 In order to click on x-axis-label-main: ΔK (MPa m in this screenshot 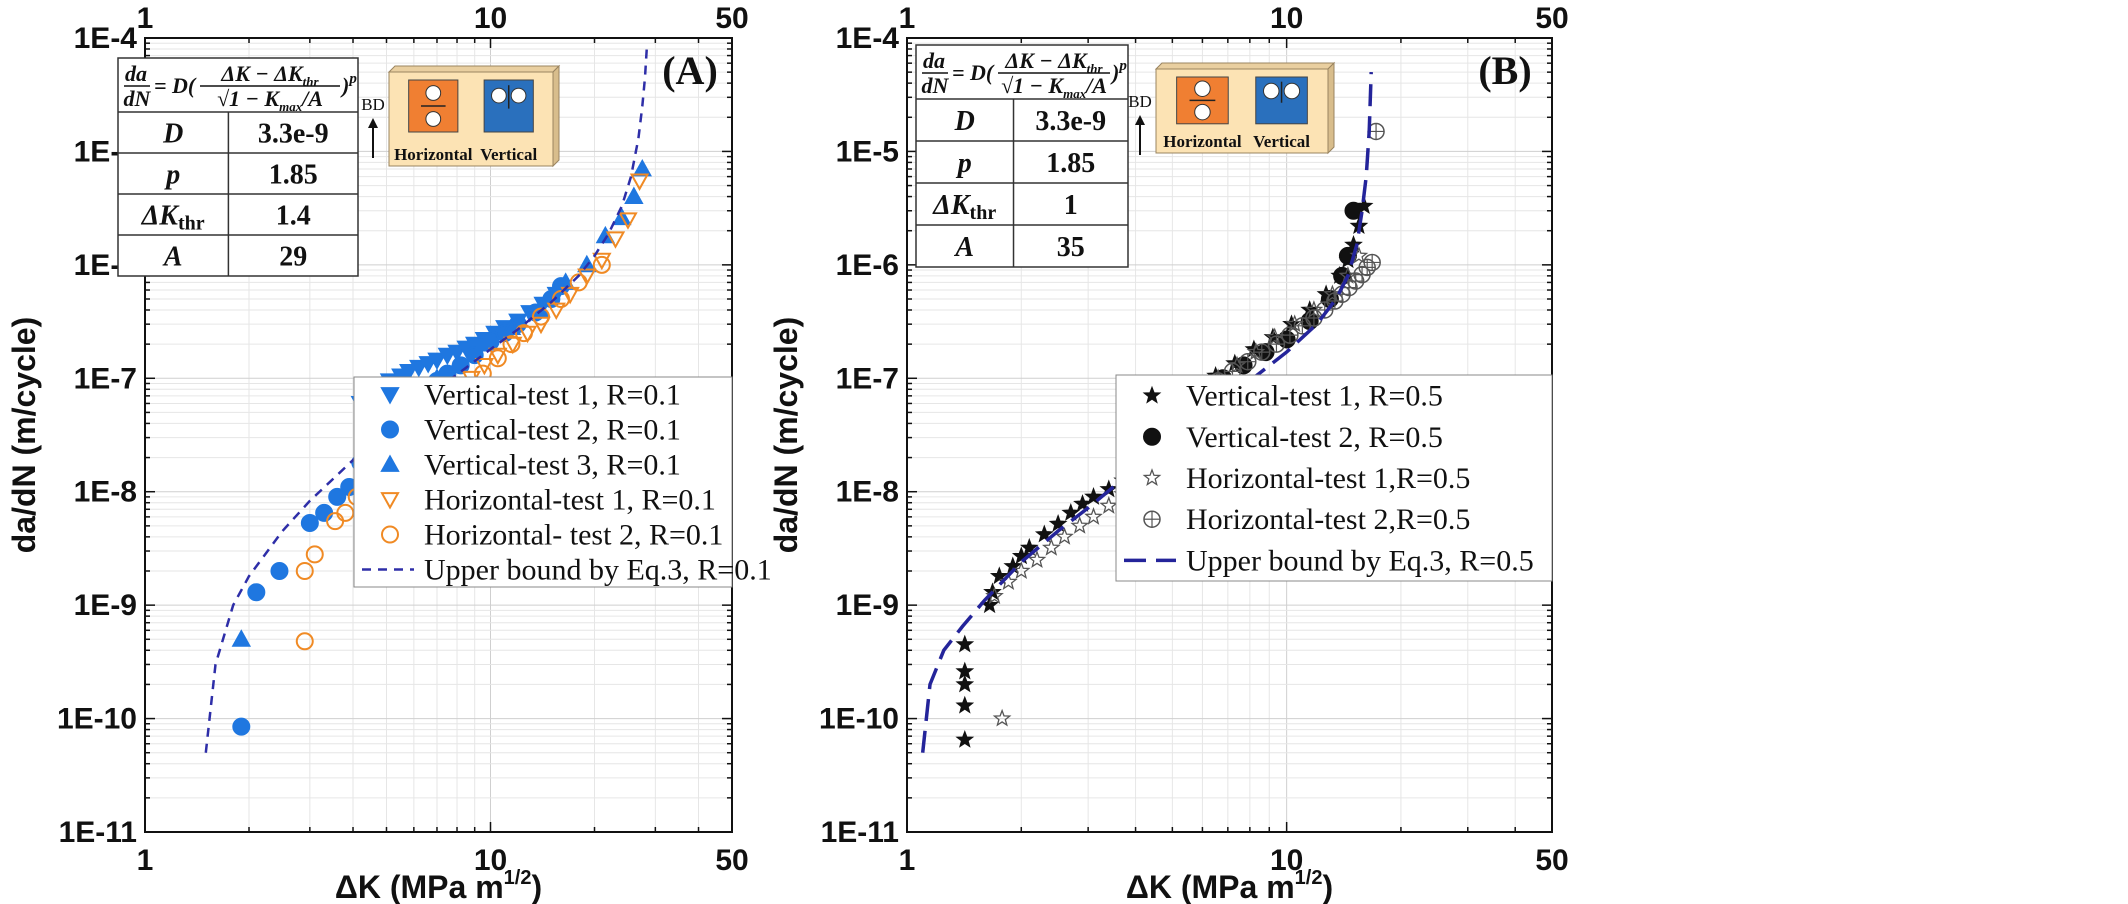, I will do `click(419, 886)`.